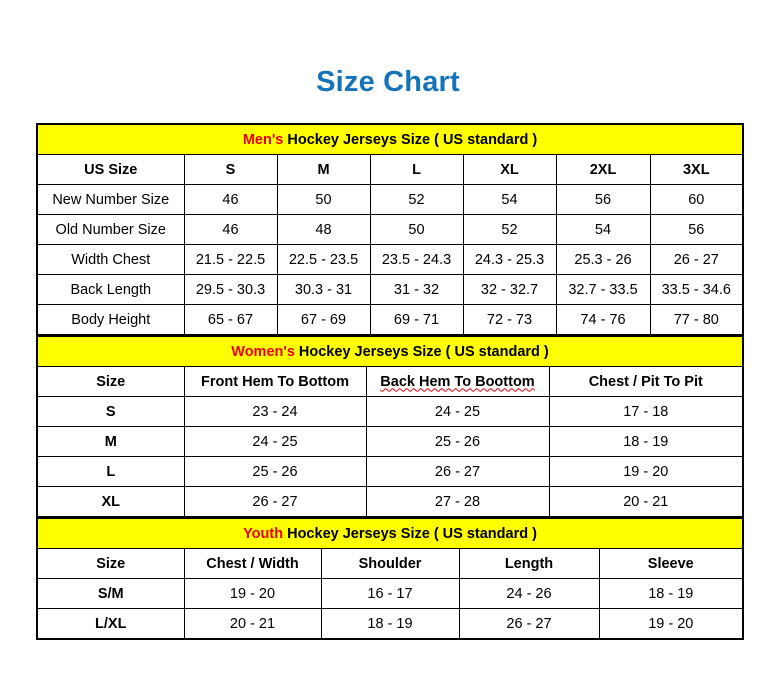 The image size is (776, 692). What do you see at coordinates (696, 199) in the screenshot?
I see `mens-row-0-cell-6: 60` at bounding box center [696, 199].